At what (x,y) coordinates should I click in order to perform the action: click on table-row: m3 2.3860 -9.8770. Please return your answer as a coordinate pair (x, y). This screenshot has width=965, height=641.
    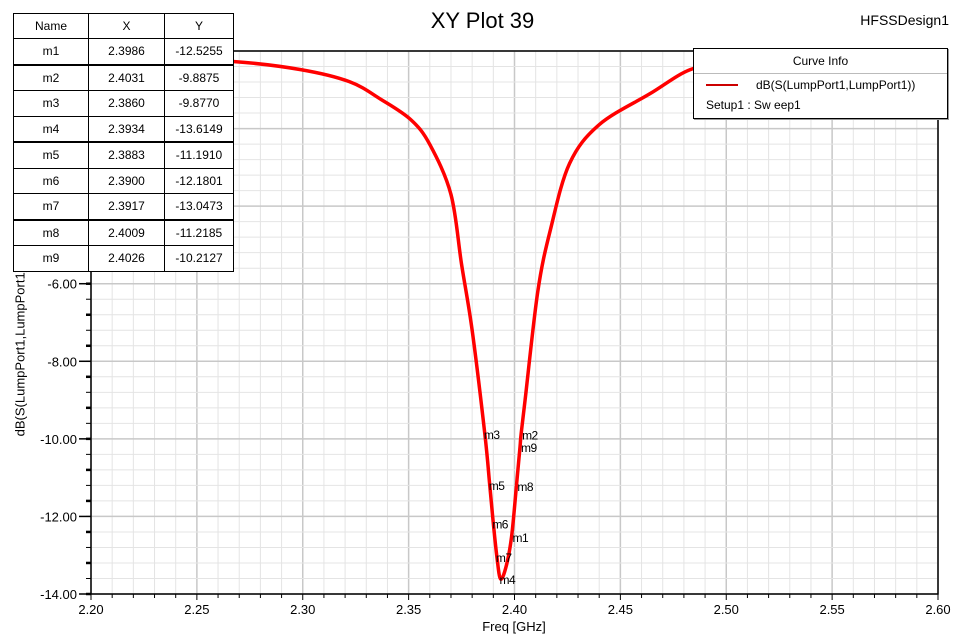
    Looking at the image, I should click on (123, 103).